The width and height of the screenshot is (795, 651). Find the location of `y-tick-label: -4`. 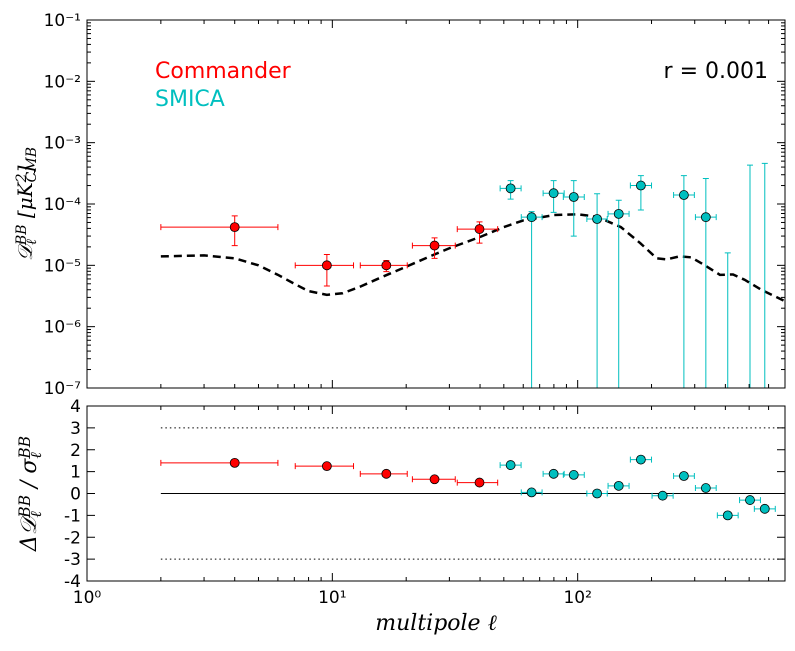

y-tick-label: -4 is located at coordinates (72, 582).